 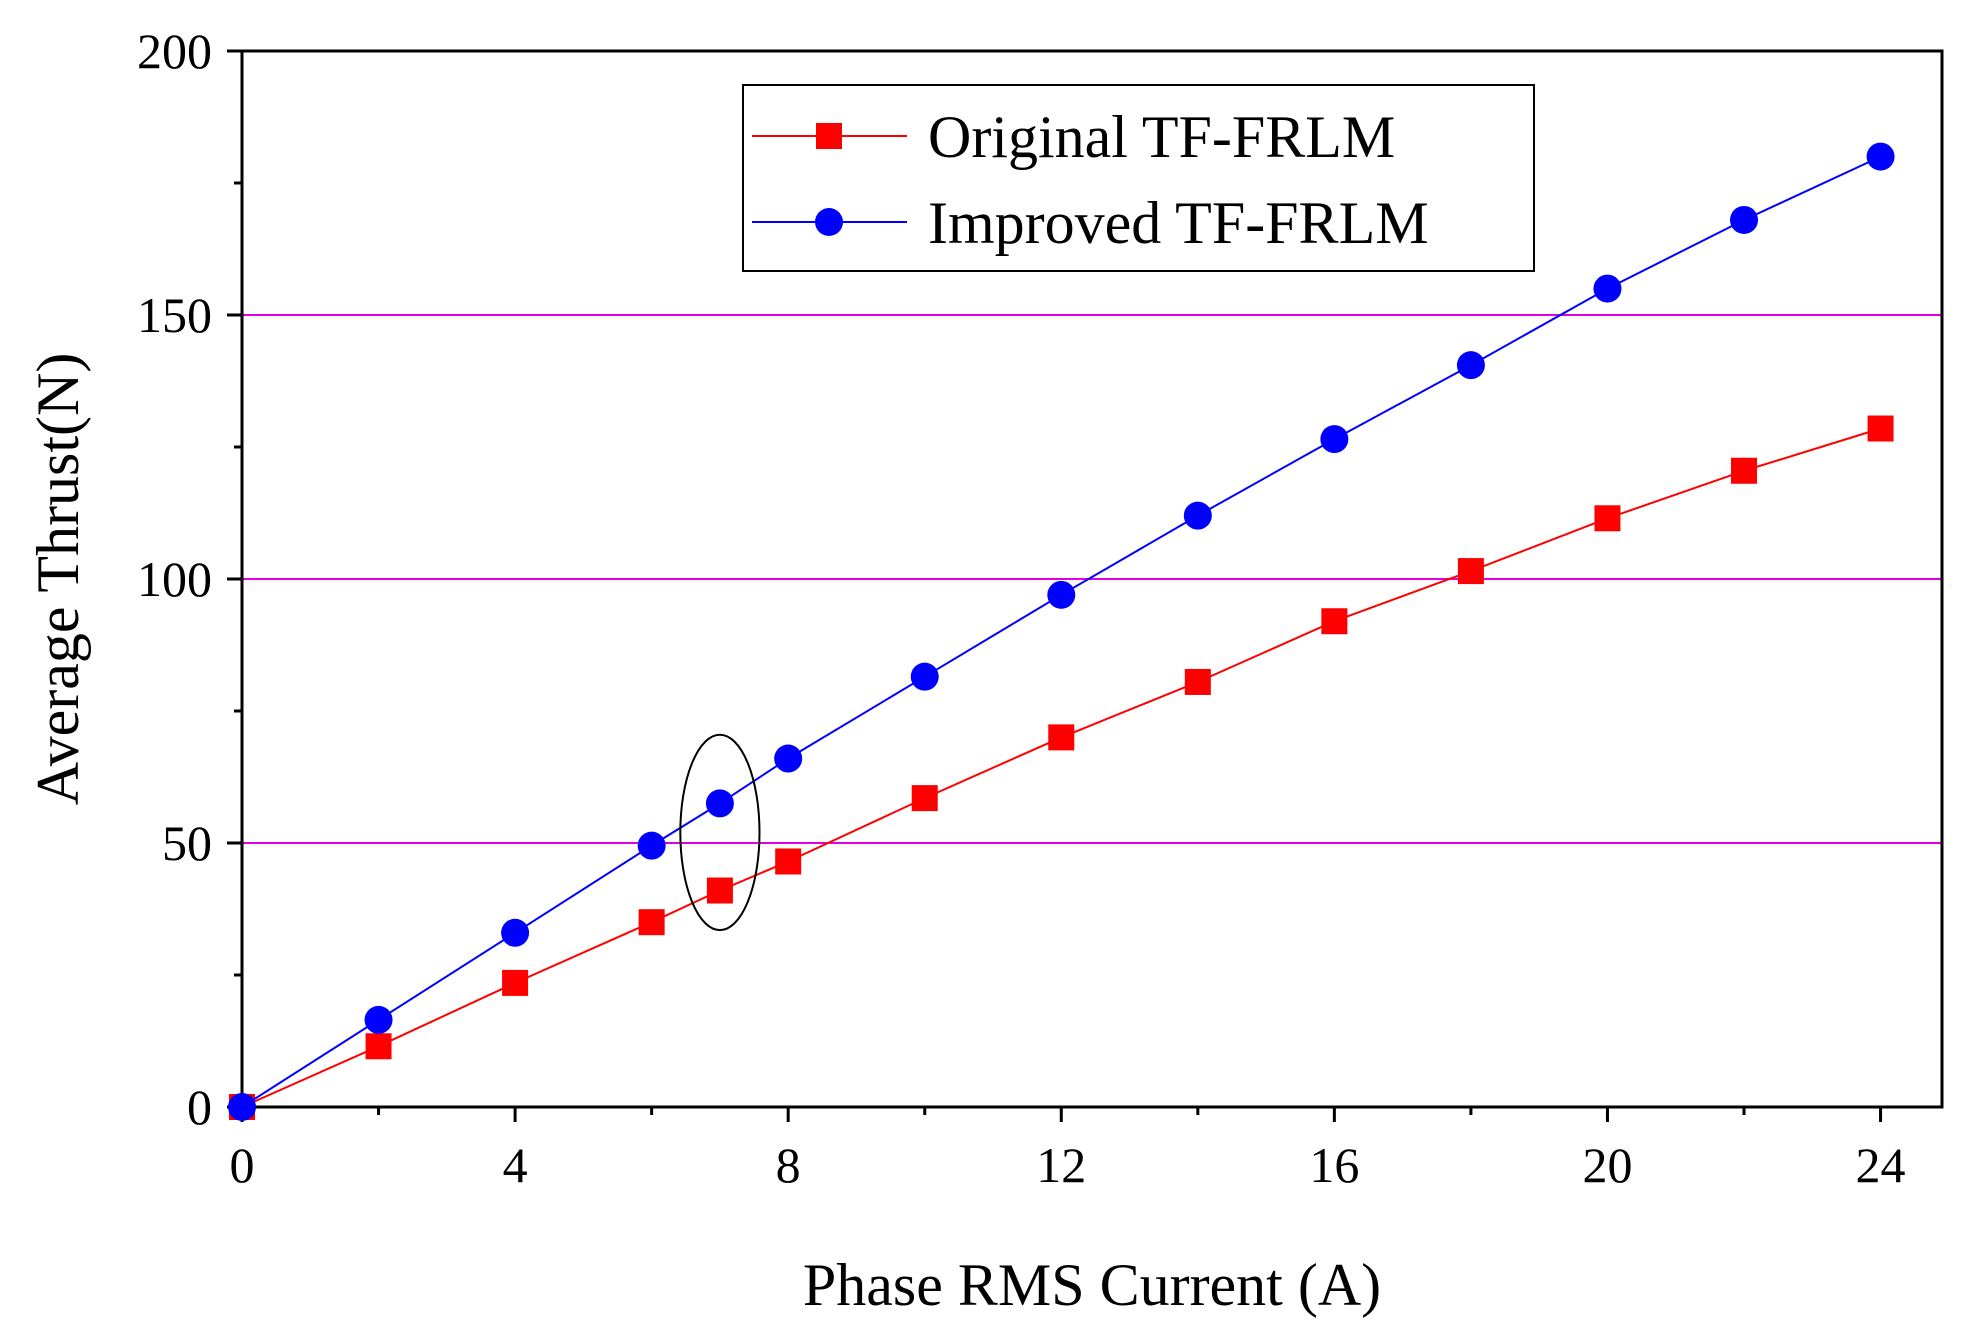 I want to click on y-tick-label: 150, so click(x=174, y=315).